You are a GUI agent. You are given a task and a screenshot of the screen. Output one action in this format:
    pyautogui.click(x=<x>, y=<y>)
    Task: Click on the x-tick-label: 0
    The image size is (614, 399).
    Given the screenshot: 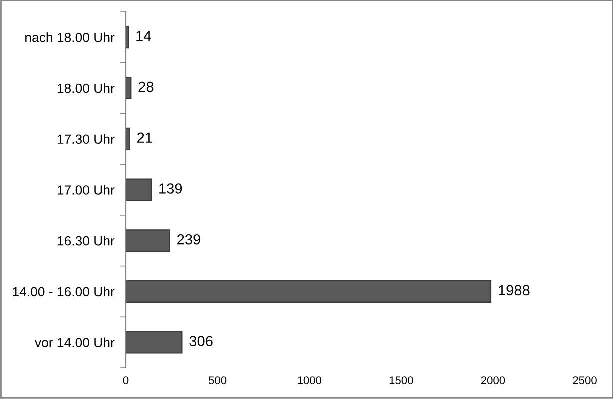 What is the action you would take?
    pyautogui.click(x=126, y=380)
    